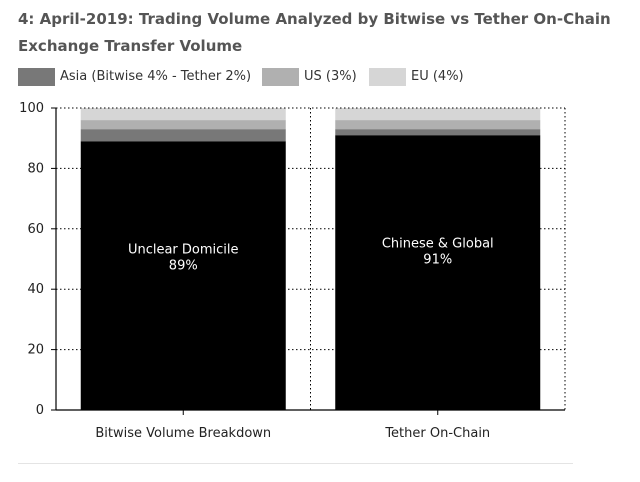  Describe the element at coordinates (183, 250) in the screenshot. I see `bar-label-text-1: Unclear Domicile` at that location.